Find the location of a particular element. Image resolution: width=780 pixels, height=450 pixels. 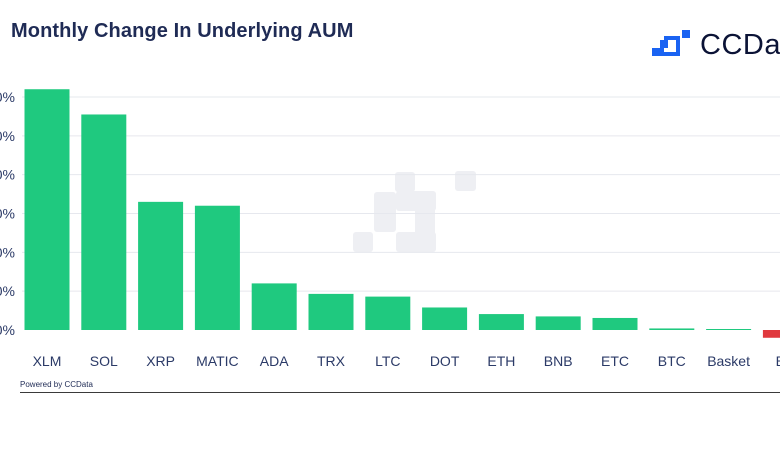

x-label-bnb: BNB is located at coordinates (558, 361).